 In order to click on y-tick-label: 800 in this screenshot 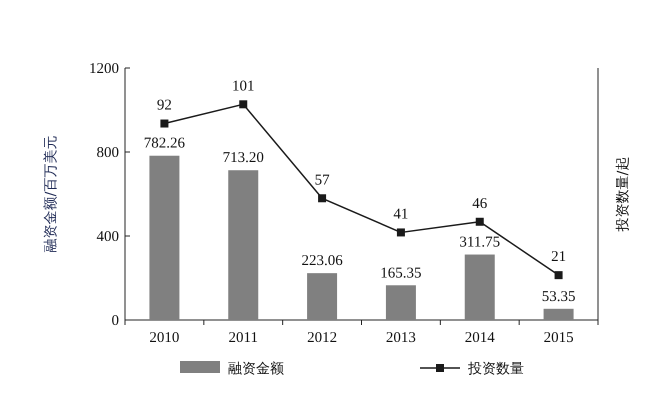, I will do `click(107, 153)`.